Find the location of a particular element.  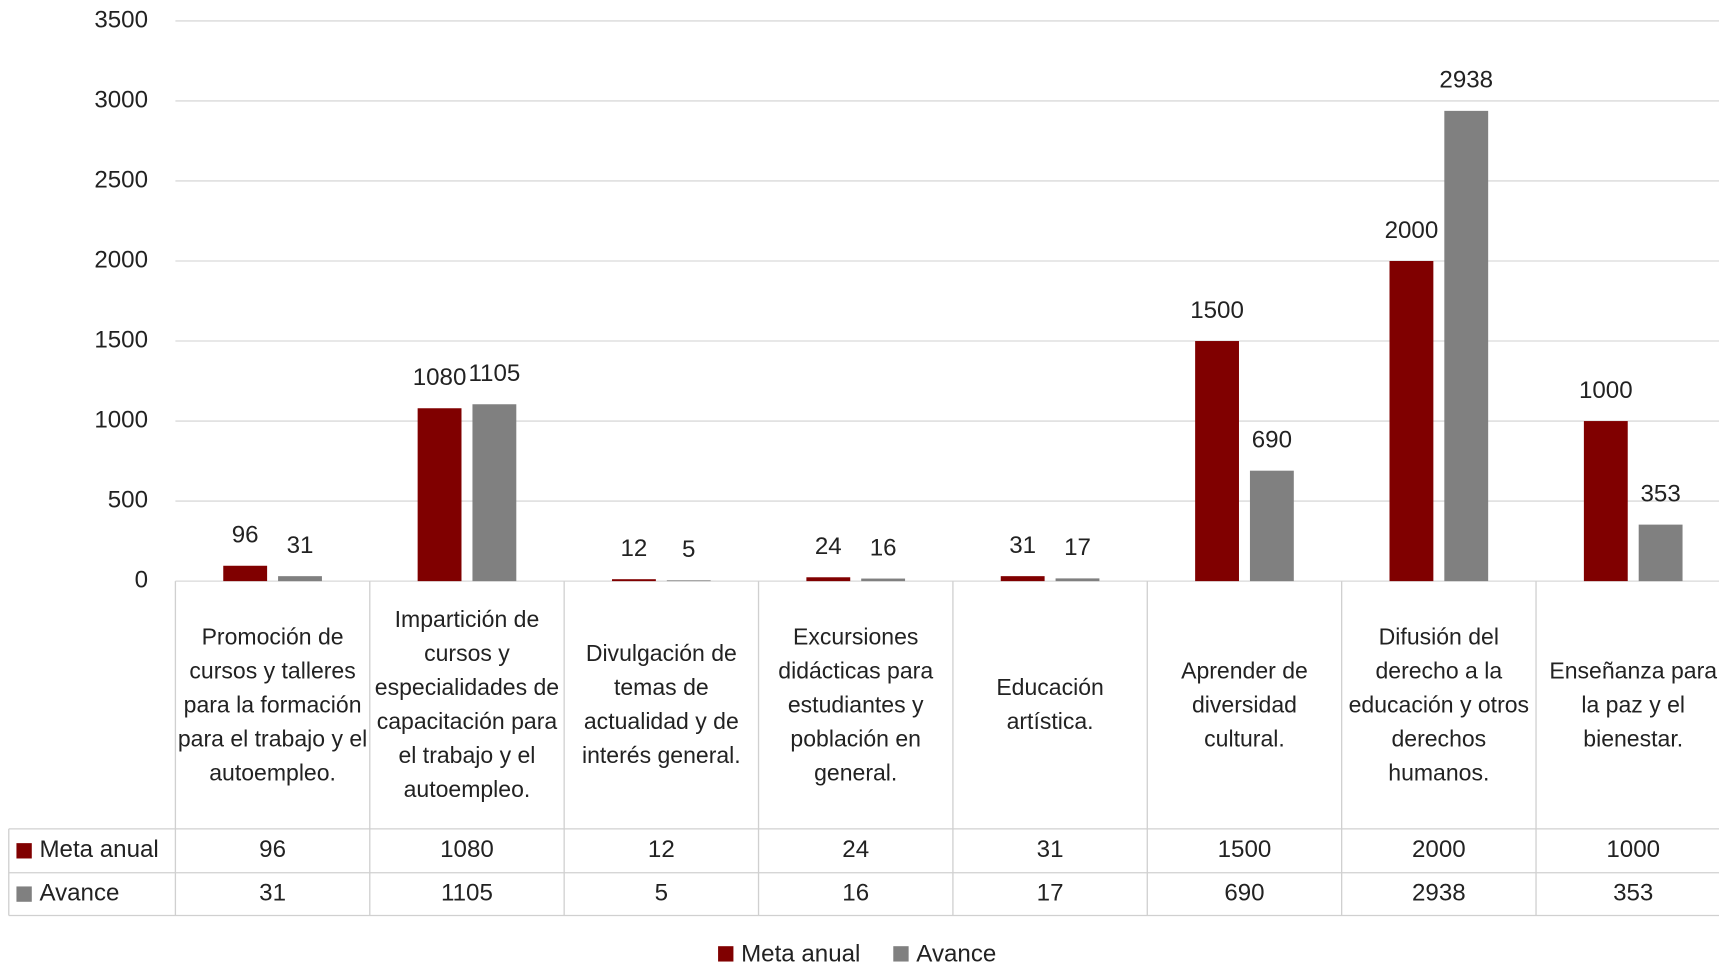

data-label: 1000 is located at coordinates (1606, 390).